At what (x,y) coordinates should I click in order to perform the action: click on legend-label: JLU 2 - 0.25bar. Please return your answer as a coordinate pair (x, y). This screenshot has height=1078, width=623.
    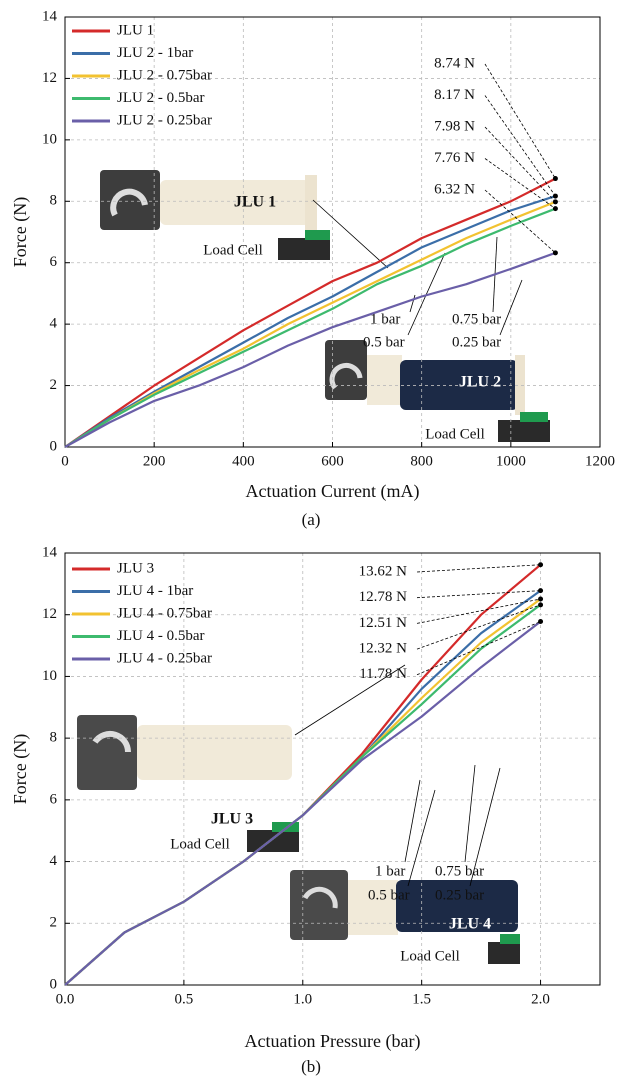
    Looking at the image, I should click on (164, 120).